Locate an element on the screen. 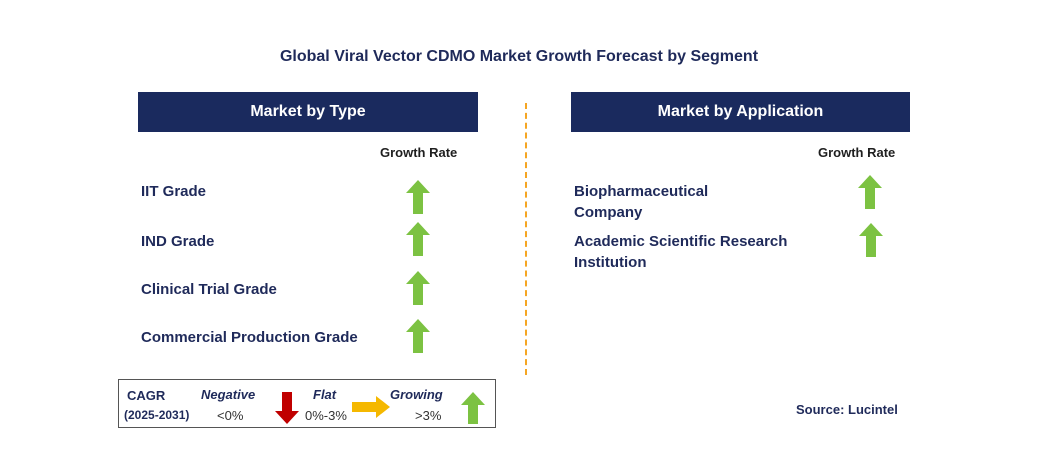 The height and width of the screenshot is (456, 1038). negative-range: <0% is located at coordinates (230, 415).